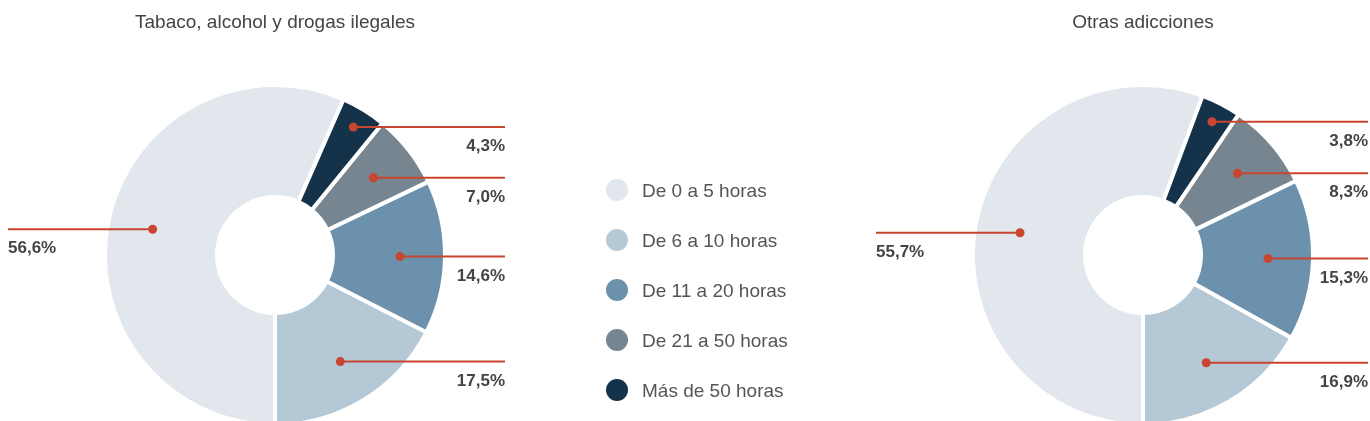 This screenshot has width=1370, height=421. Describe the element at coordinates (485, 146) in the screenshot. I see `data-label: 4,3%` at that location.